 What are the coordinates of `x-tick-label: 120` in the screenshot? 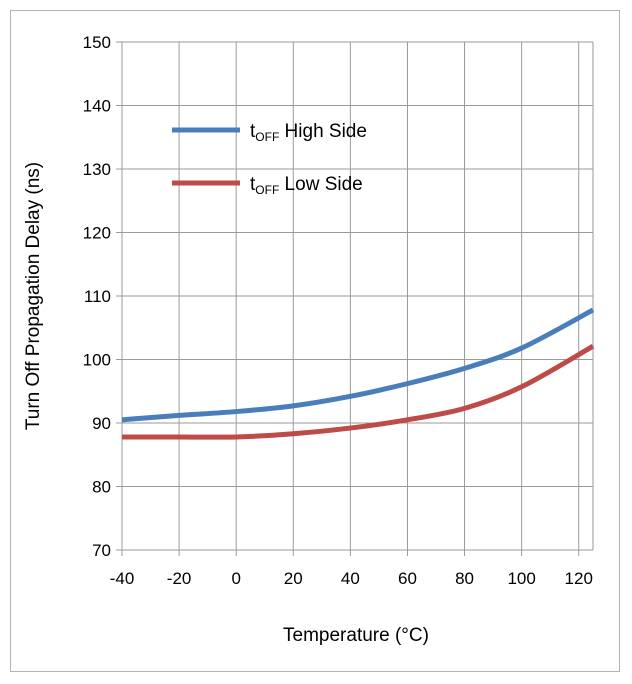 It's located at (579, 578).